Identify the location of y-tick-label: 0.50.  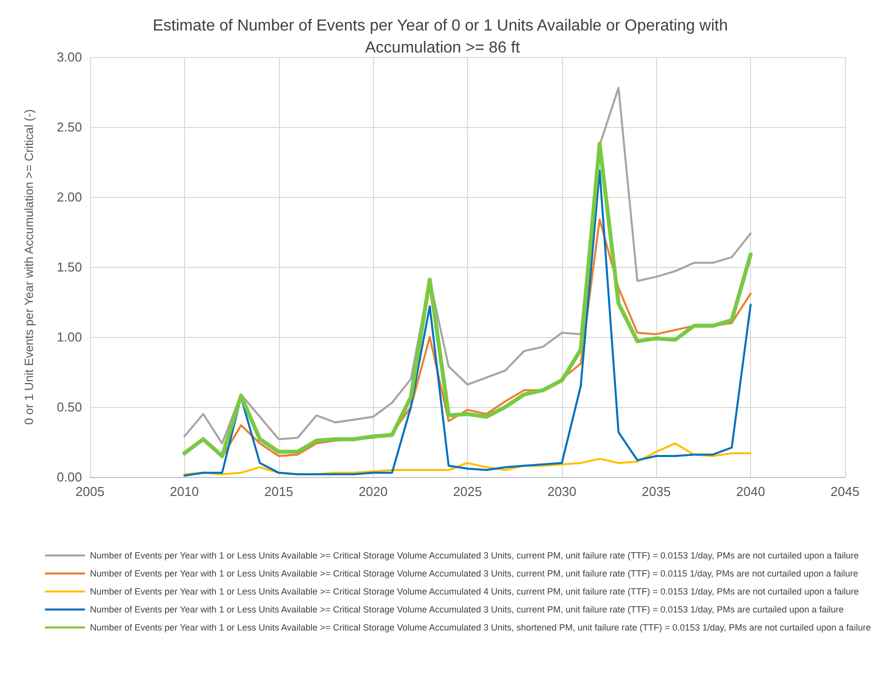
(69, 407).